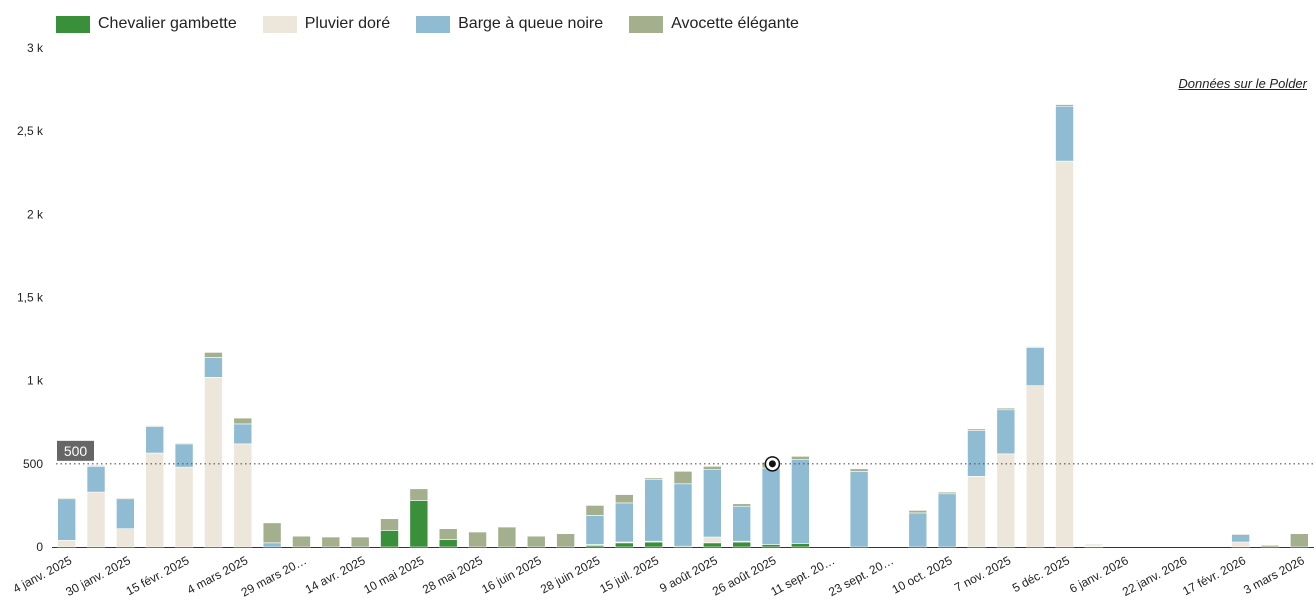  I want to click on legend-item-pluvier-dore: Pluvier doré, so click(326, 24).